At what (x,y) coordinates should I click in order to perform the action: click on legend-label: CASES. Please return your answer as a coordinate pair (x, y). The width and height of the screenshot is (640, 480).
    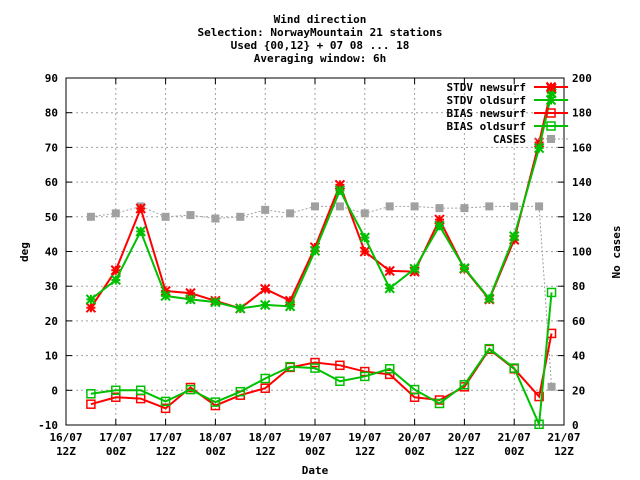
    Looking at the image, I should click on (509, 139).